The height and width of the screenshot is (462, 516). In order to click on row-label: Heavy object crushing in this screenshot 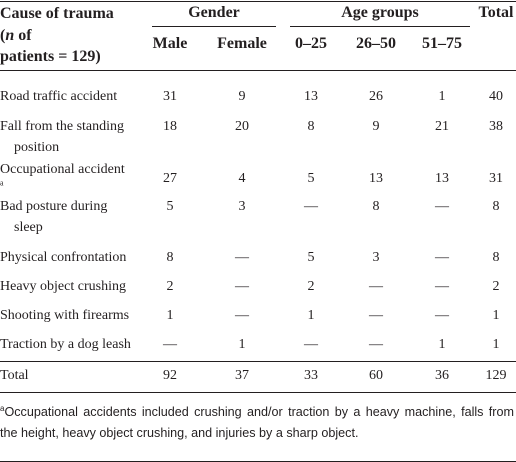, I will do `click(63, 286)`.